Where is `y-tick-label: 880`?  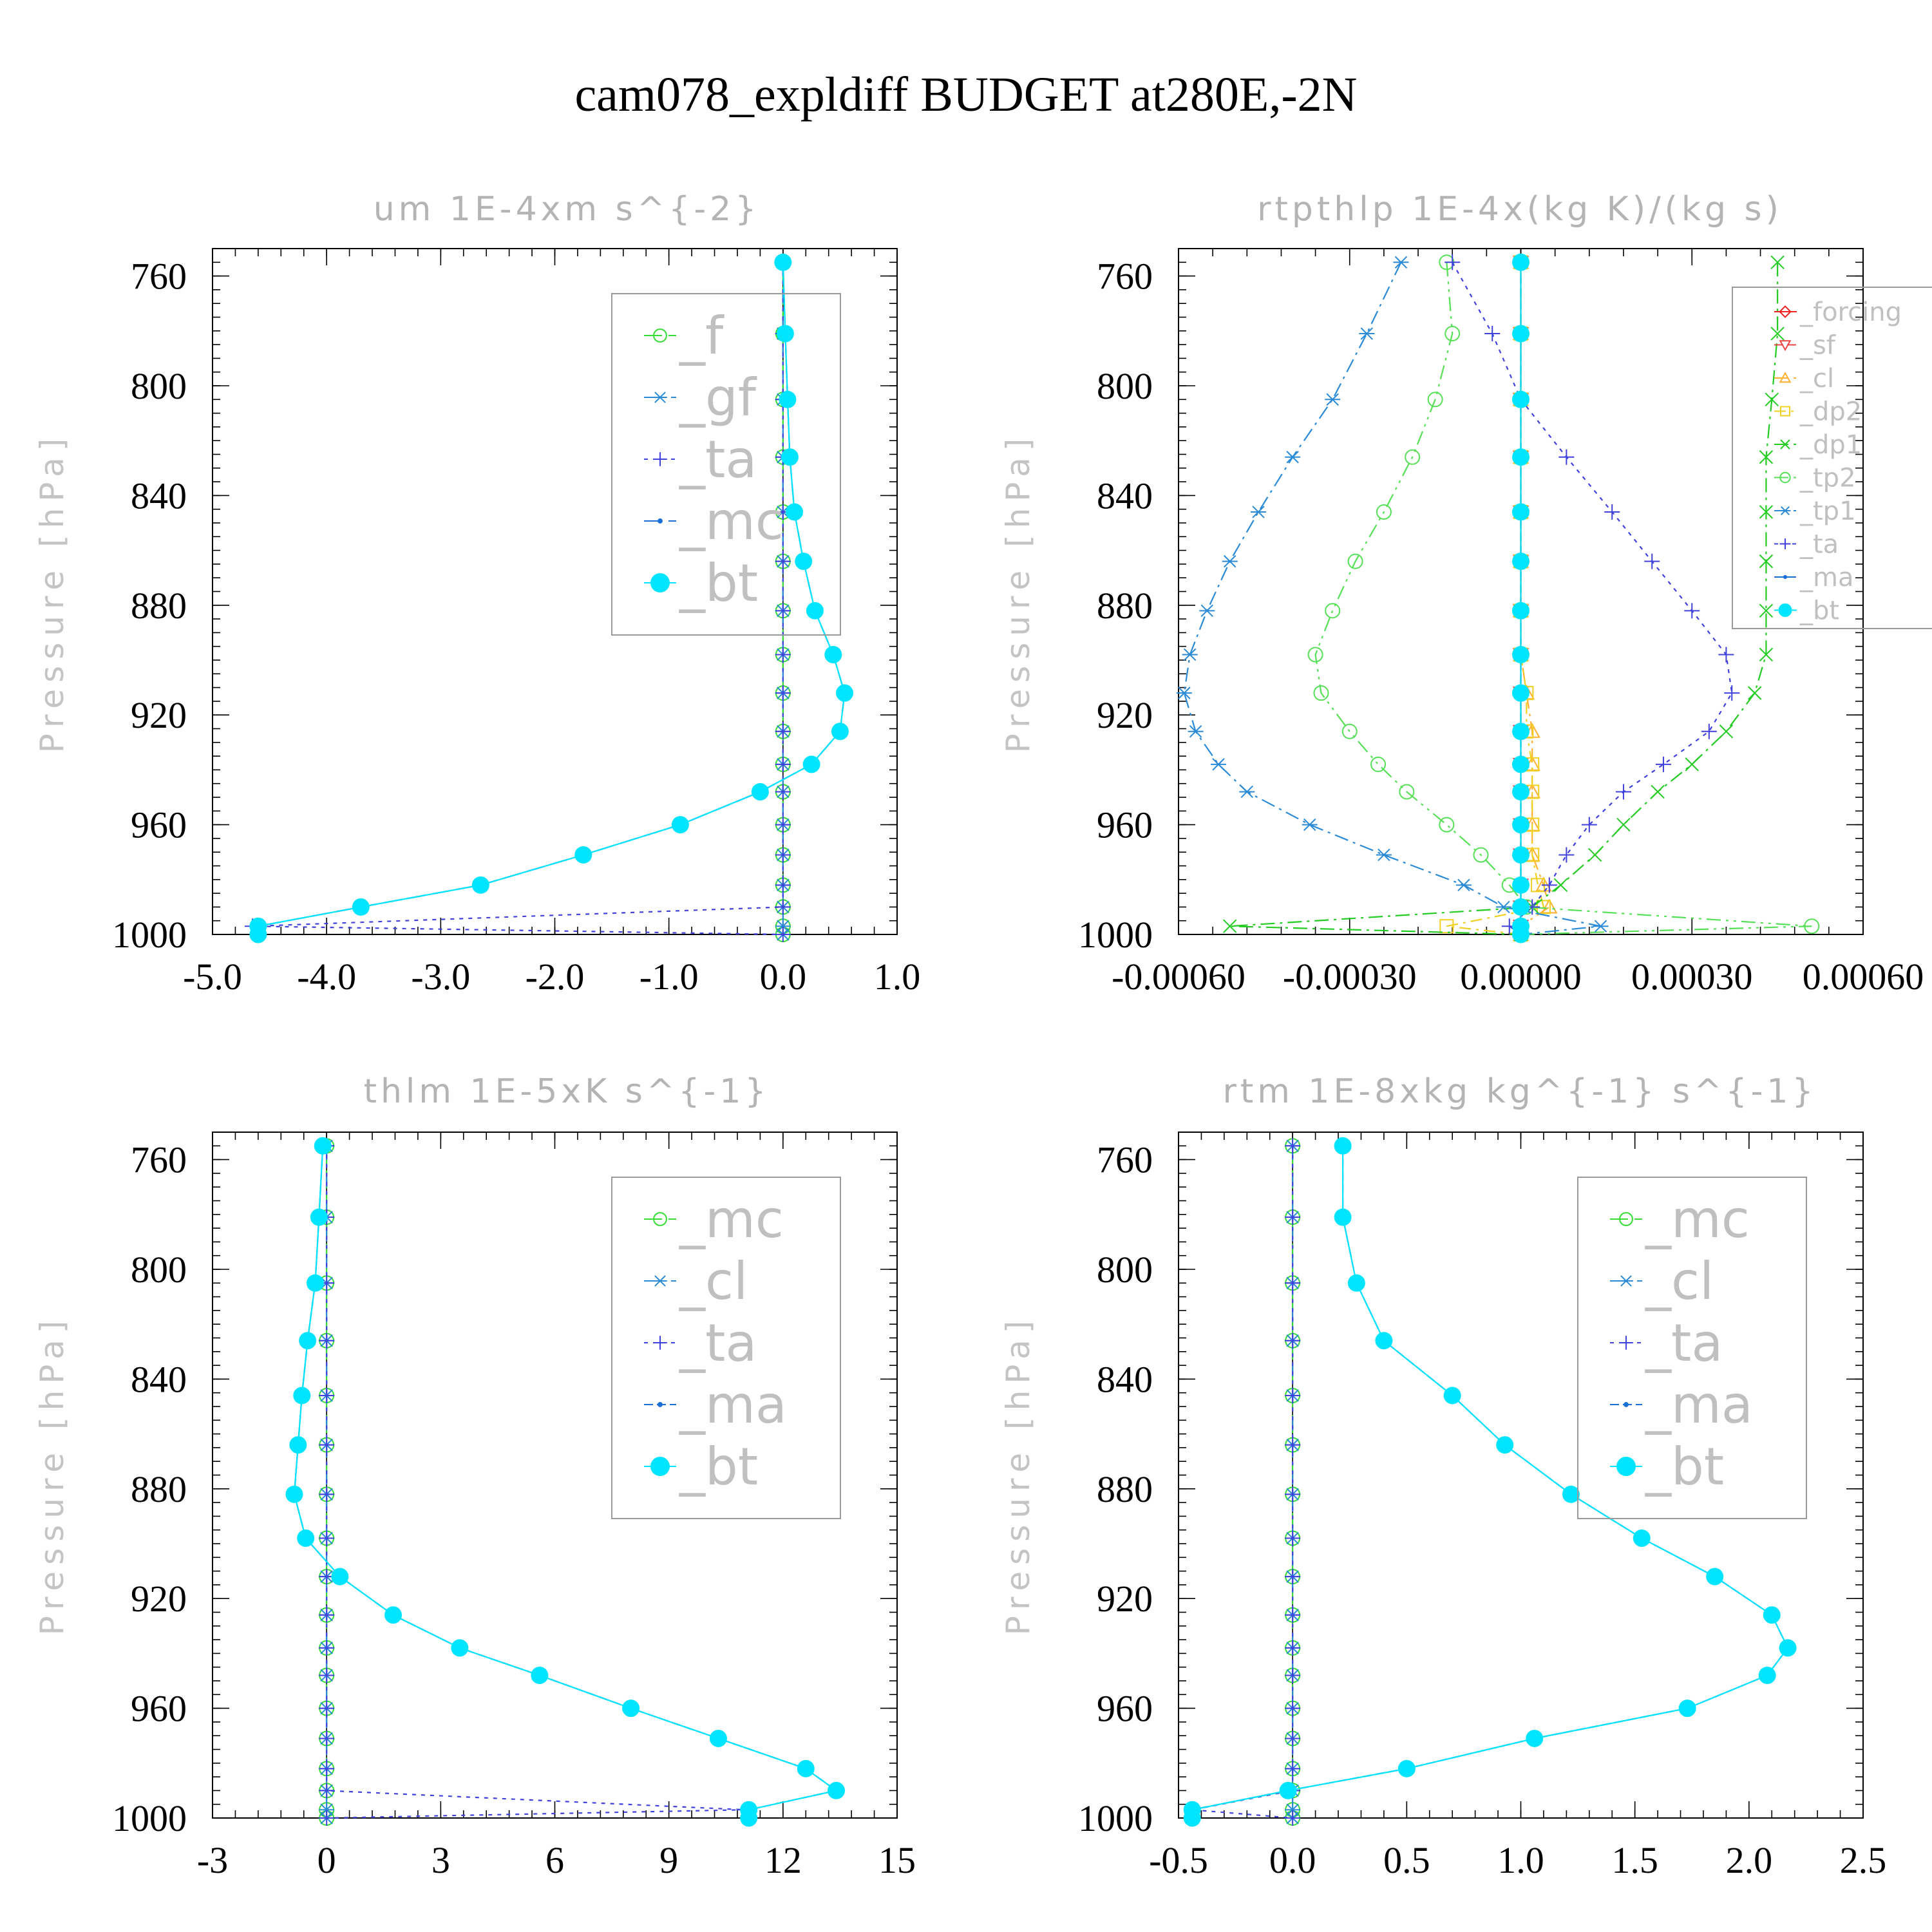 y-tick-label: 880 is located at coordinates (159, 606).